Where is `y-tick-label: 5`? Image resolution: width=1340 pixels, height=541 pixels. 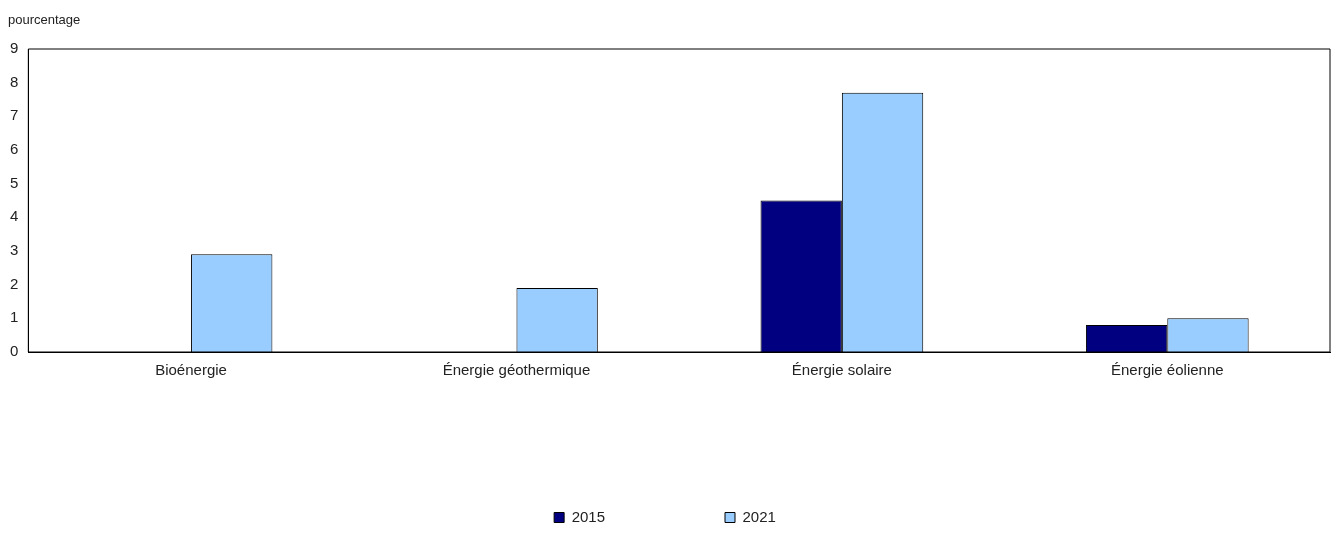 y-tick-label: 5 is located at coordinates (14, 182).